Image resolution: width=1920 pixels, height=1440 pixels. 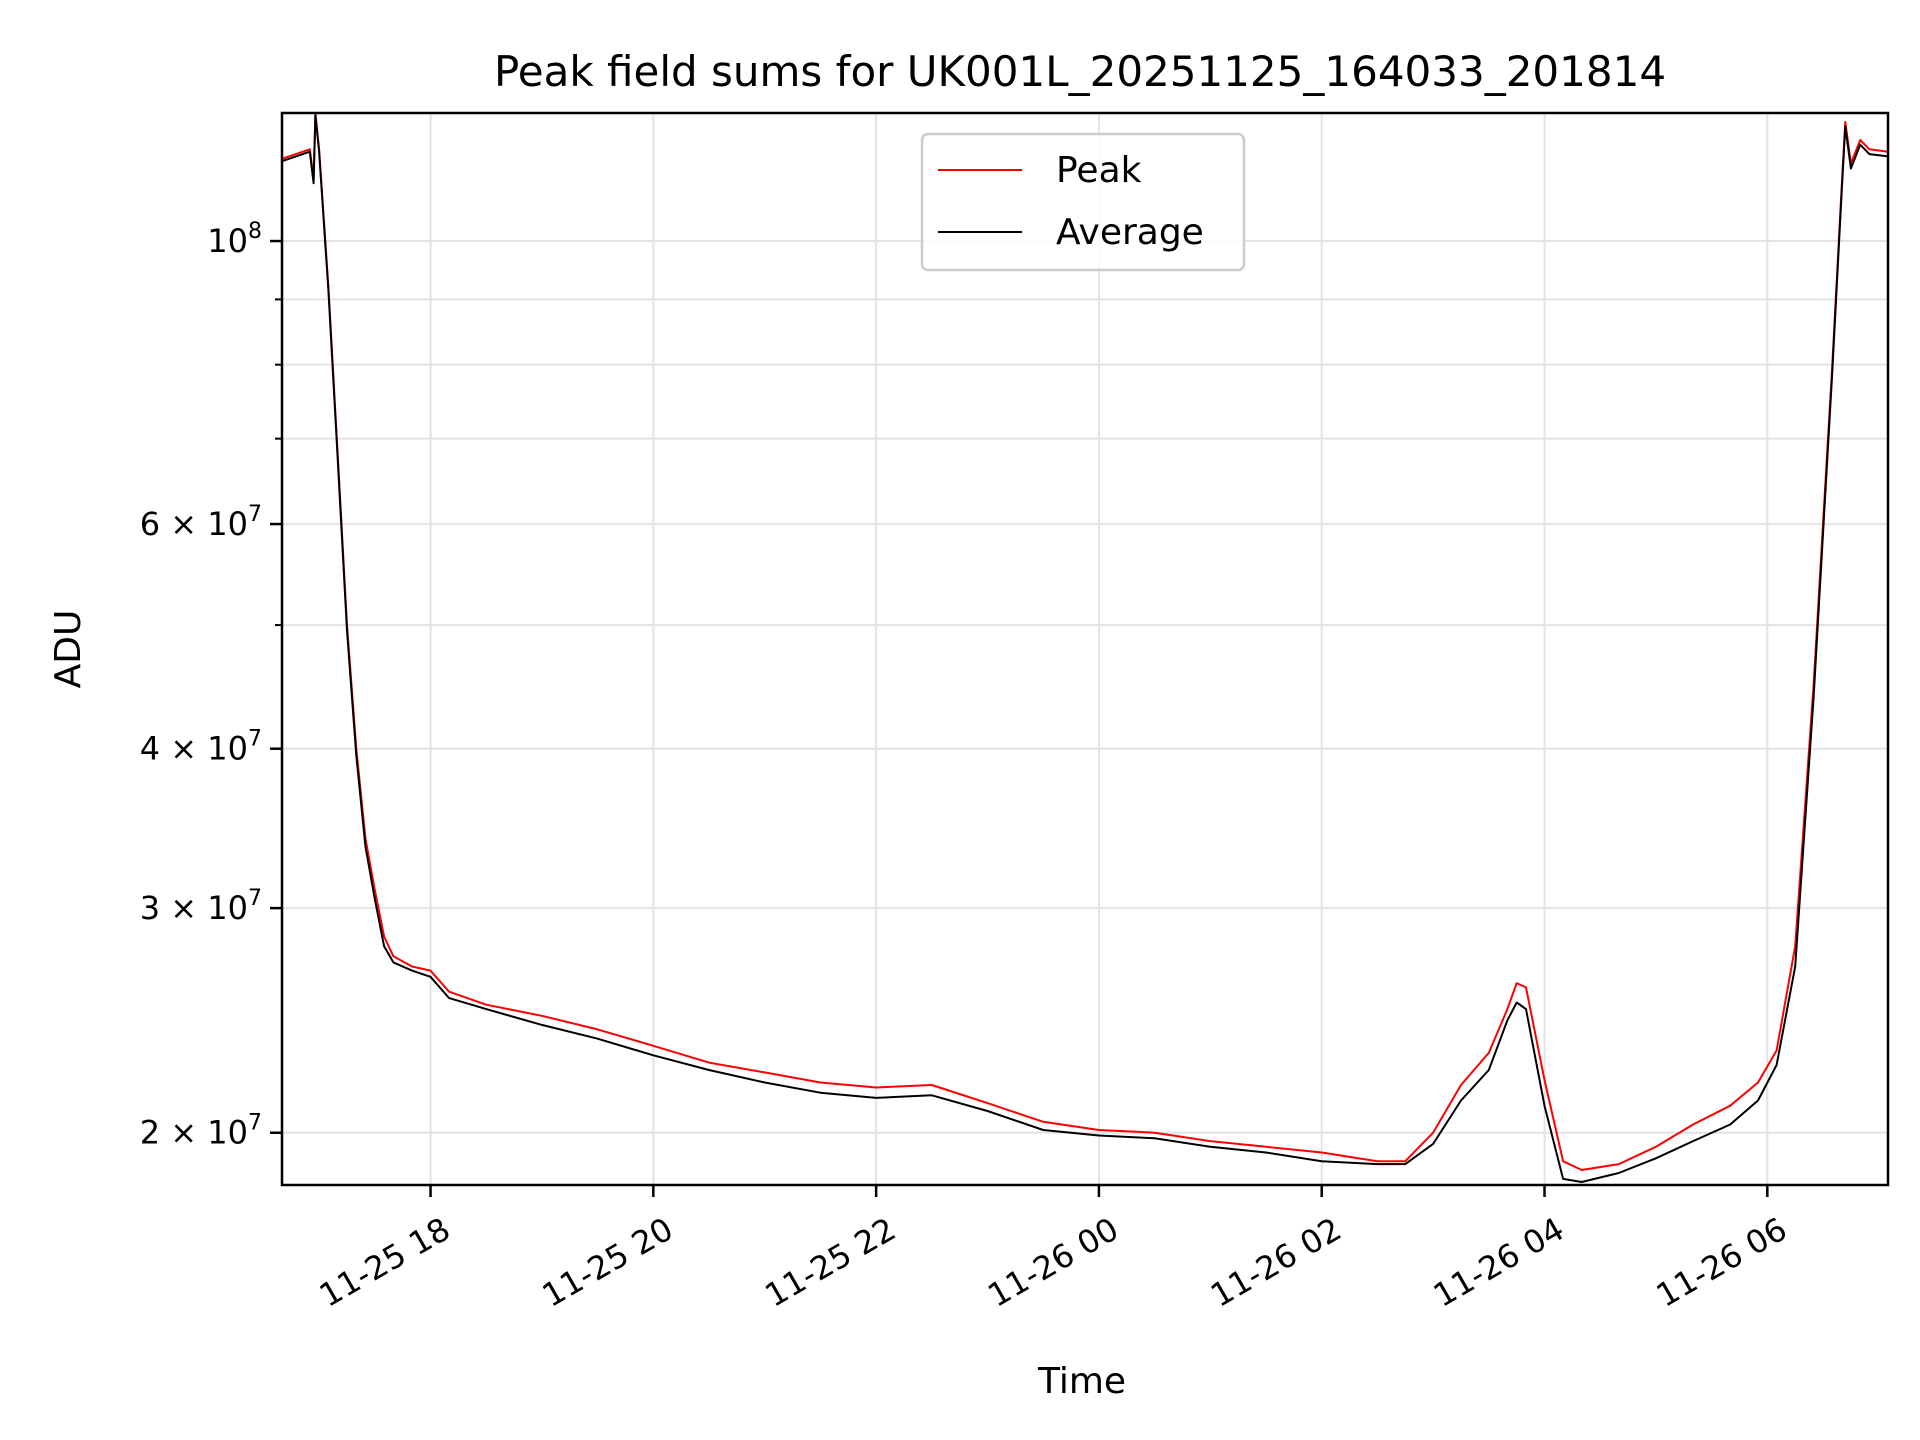 What do you see at coordinates (201, 1131) in the screenshot?
I see `y-tick-label: 2 × 107` at bounding box center [201, 1131].